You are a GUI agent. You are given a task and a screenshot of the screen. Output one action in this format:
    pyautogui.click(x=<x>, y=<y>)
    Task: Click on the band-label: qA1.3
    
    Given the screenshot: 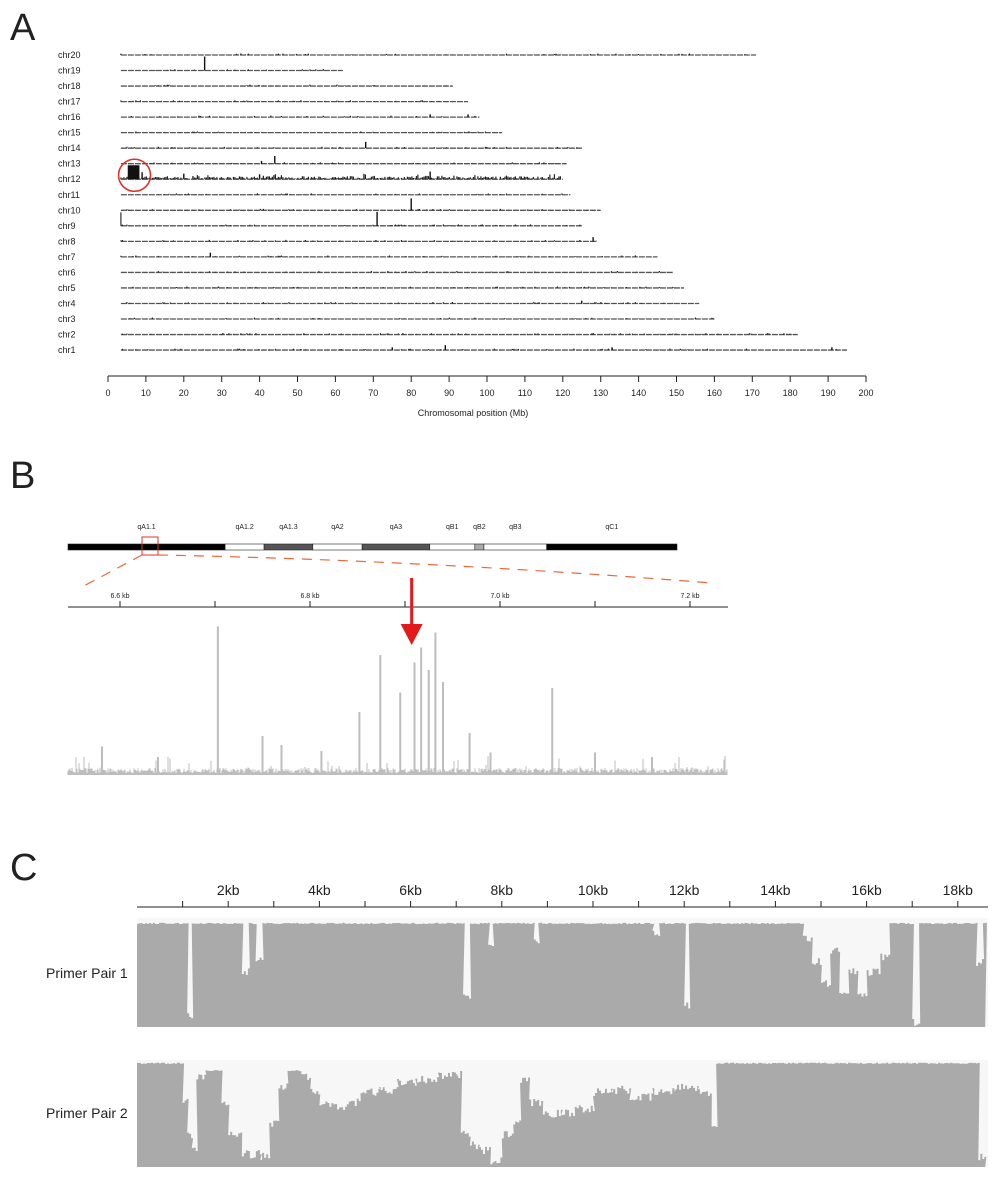 What is the action you would take?
    pyautogui.click(x=288, y=527)
    